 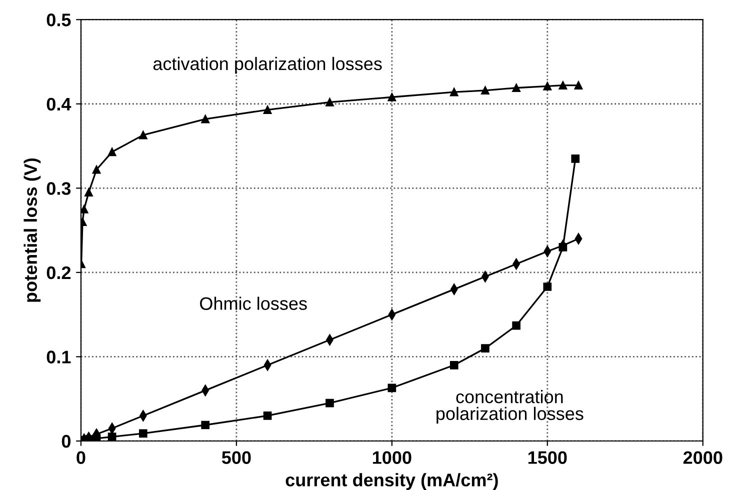 What do you see at coordinates (58, 188) in the screenshot?
I see `y-tick-label: 0.3` at bounding box center [58, 188].